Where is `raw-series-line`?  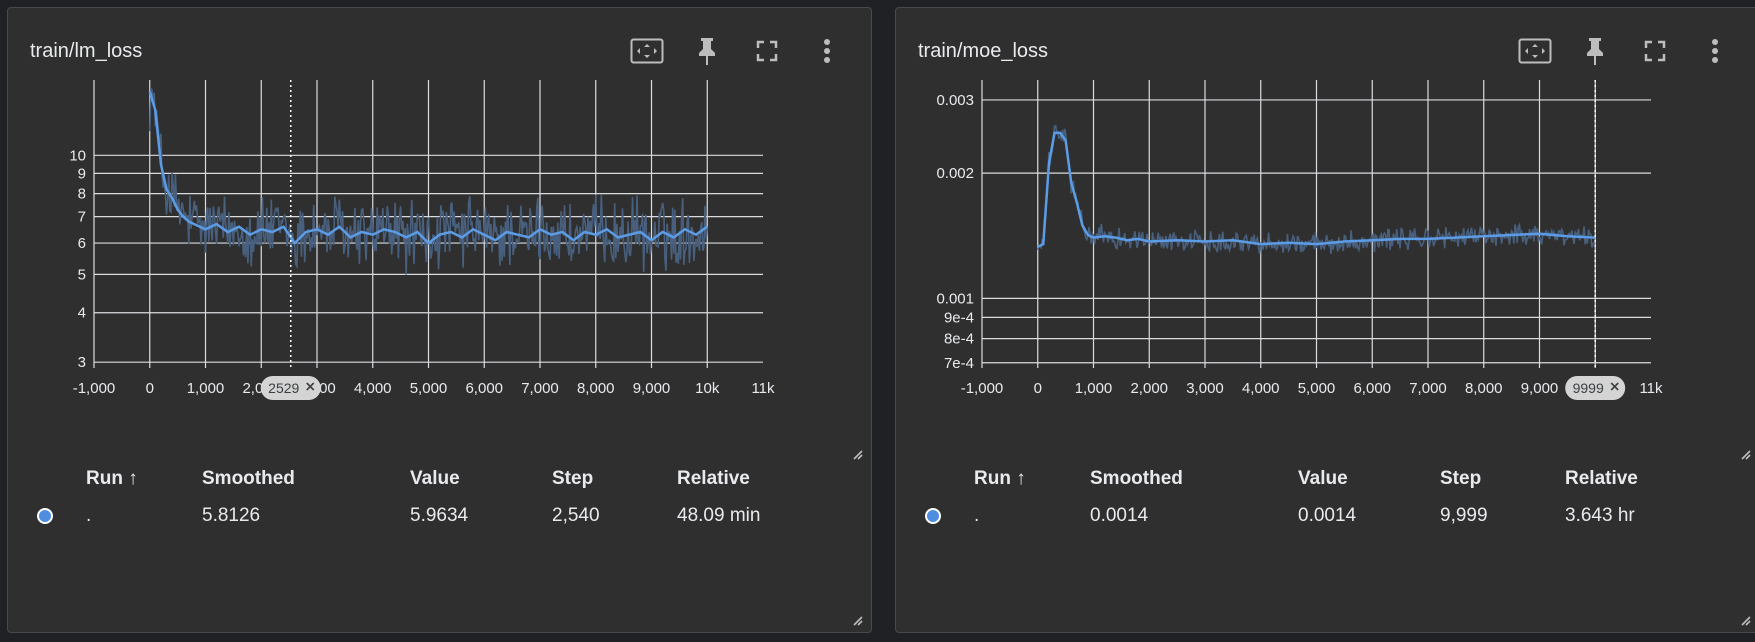
raw-series-line is located at coordinates (429, 181).